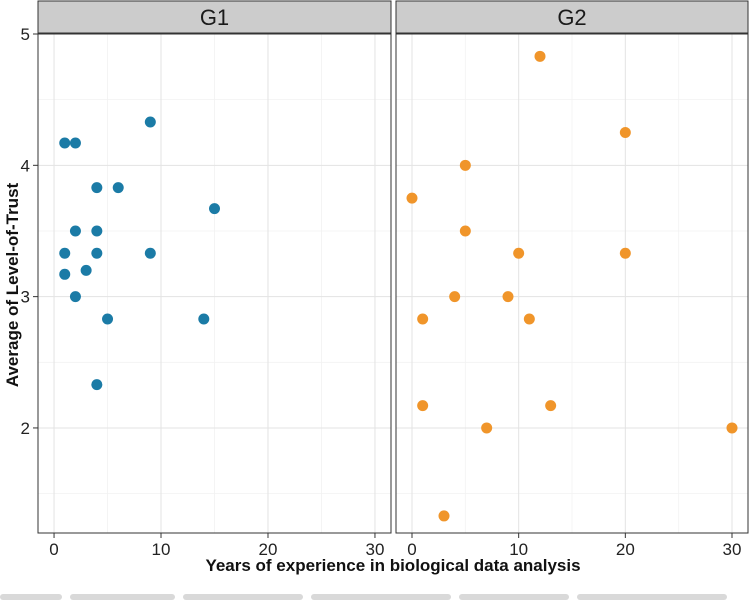 This screenshot has height=602, width=749. I want to click on facet-strip-label: G2, so click(571, 17).